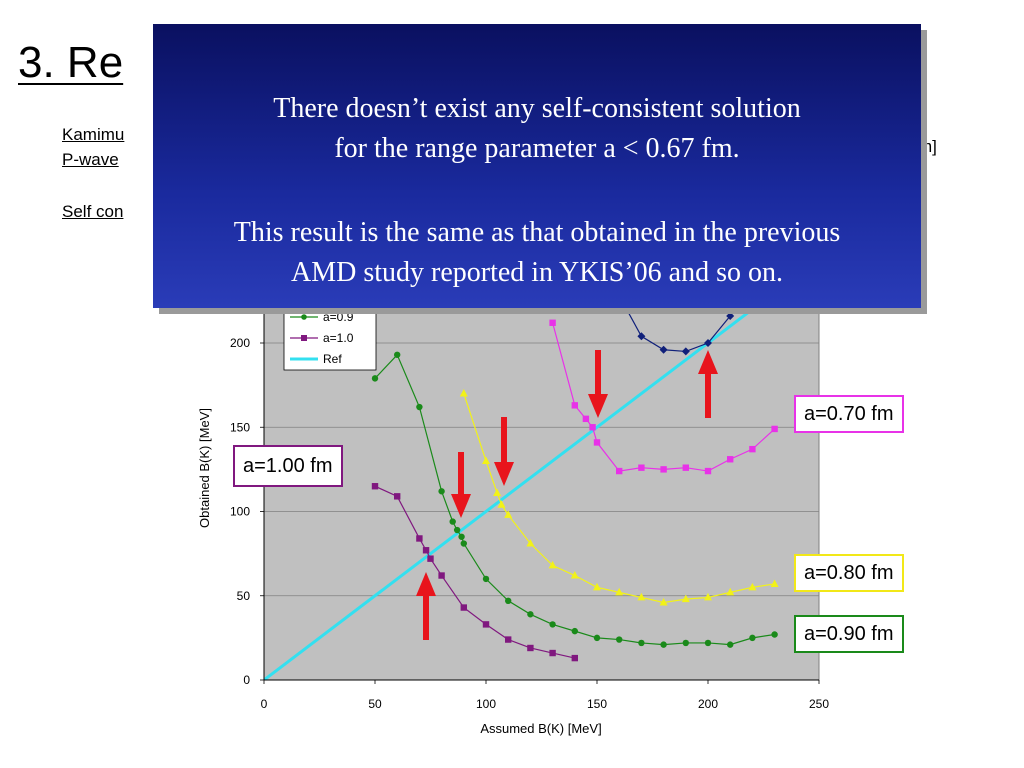 This screenshot has height=768, width=1024. I want to click on arrow-down-a090, so click(461, 485).